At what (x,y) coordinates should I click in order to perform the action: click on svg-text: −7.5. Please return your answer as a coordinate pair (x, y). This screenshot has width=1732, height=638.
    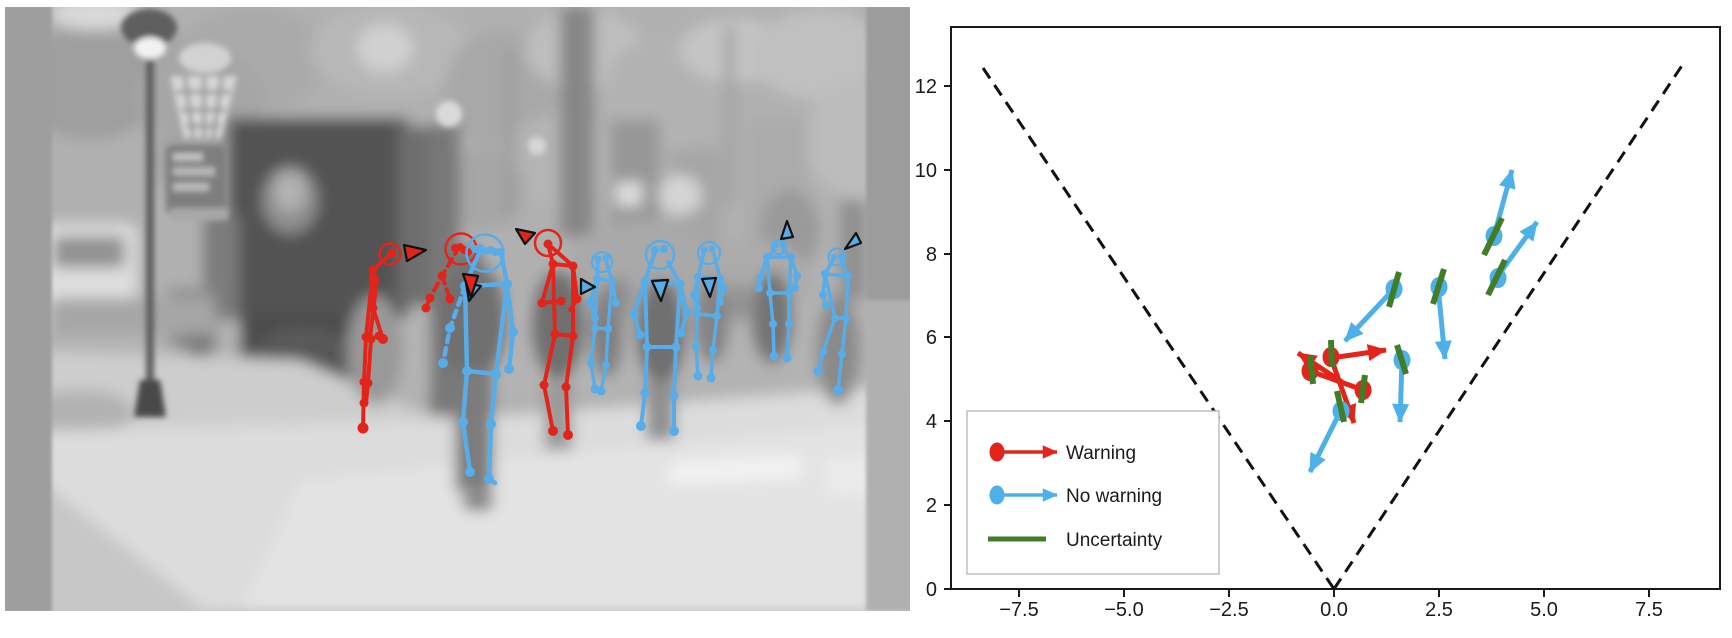
    Looking at the image, I should click on (1018, 610).